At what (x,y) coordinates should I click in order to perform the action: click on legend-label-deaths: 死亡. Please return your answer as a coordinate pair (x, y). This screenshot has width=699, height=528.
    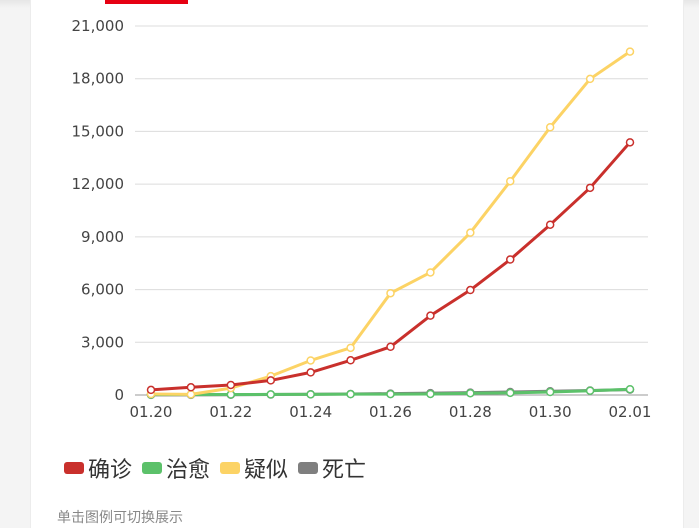
    Looking at the image, I should click on (344, 470).